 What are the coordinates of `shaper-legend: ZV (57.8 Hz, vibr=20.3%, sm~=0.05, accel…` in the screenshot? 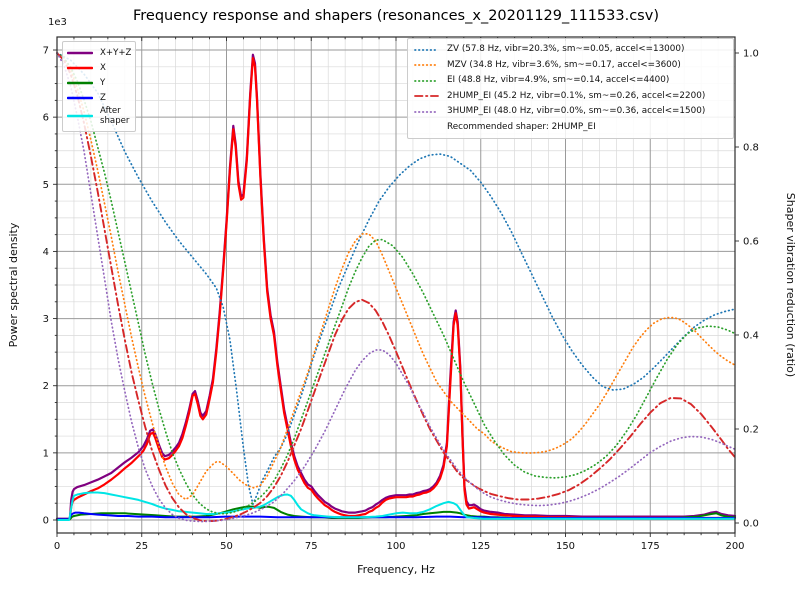 It's located at (570, 88).